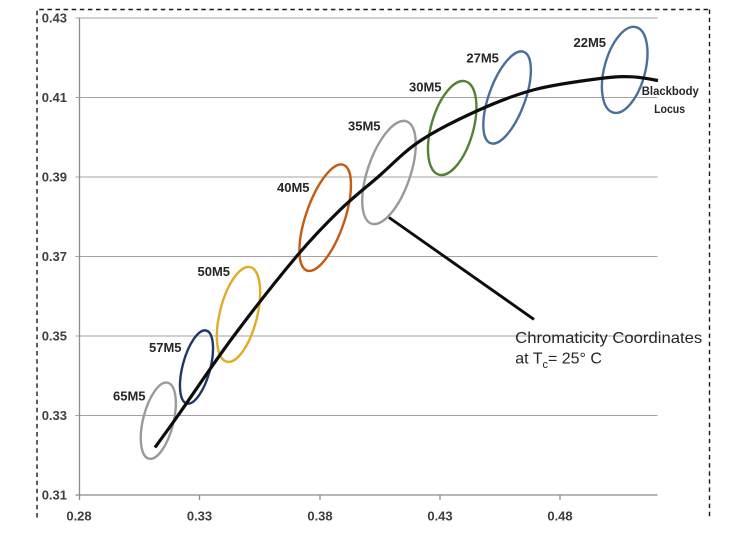  I want to click on svg-text: Locus, so click(669, 109).